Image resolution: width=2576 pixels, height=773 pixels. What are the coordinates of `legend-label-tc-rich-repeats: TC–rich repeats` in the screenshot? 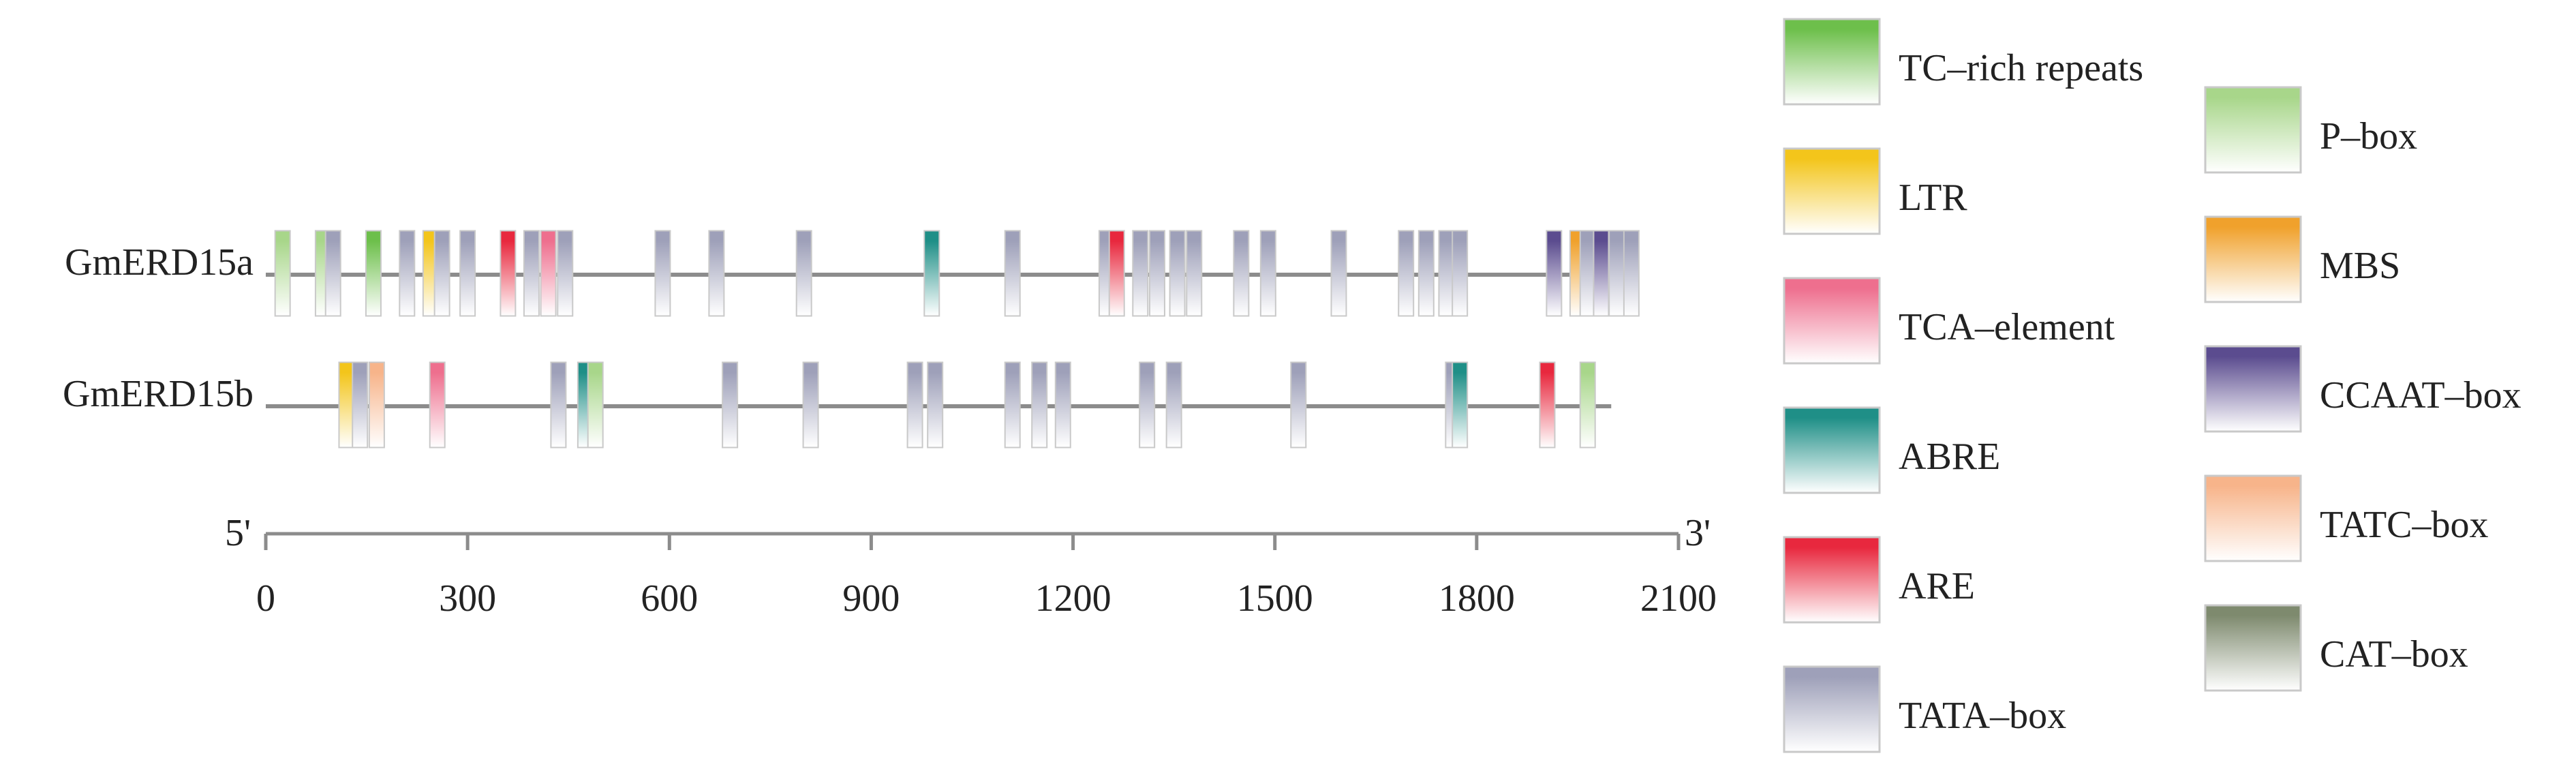 It's located at (2021, 68).